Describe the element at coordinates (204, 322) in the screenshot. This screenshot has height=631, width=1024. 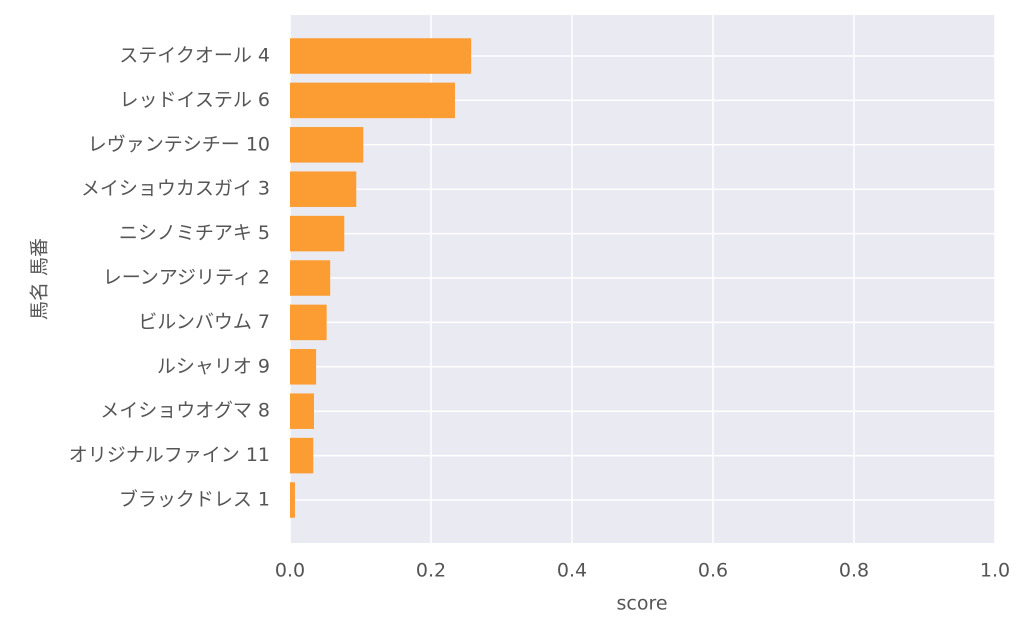
I see `y-tick-label: ビルンバウム 7` at that location.